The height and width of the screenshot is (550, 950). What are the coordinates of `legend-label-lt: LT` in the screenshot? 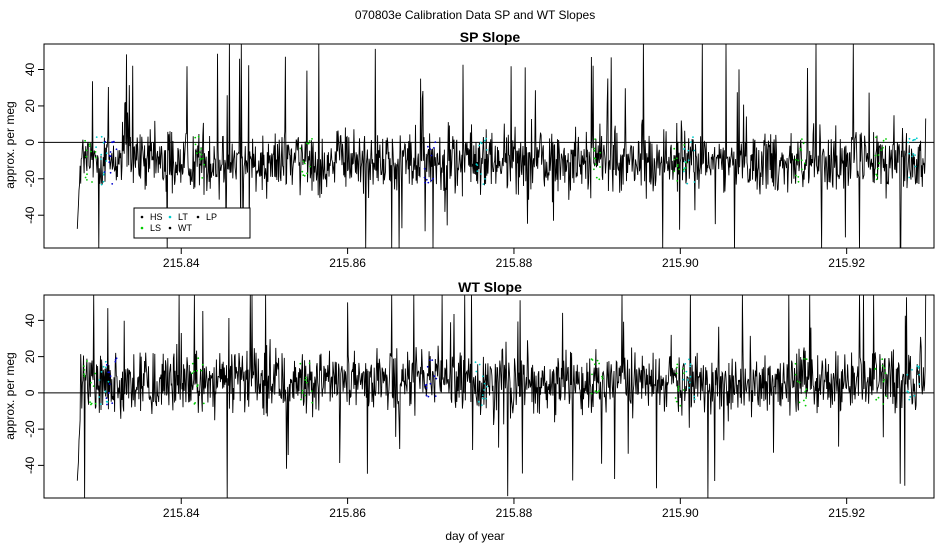 It's located at (183, 217).